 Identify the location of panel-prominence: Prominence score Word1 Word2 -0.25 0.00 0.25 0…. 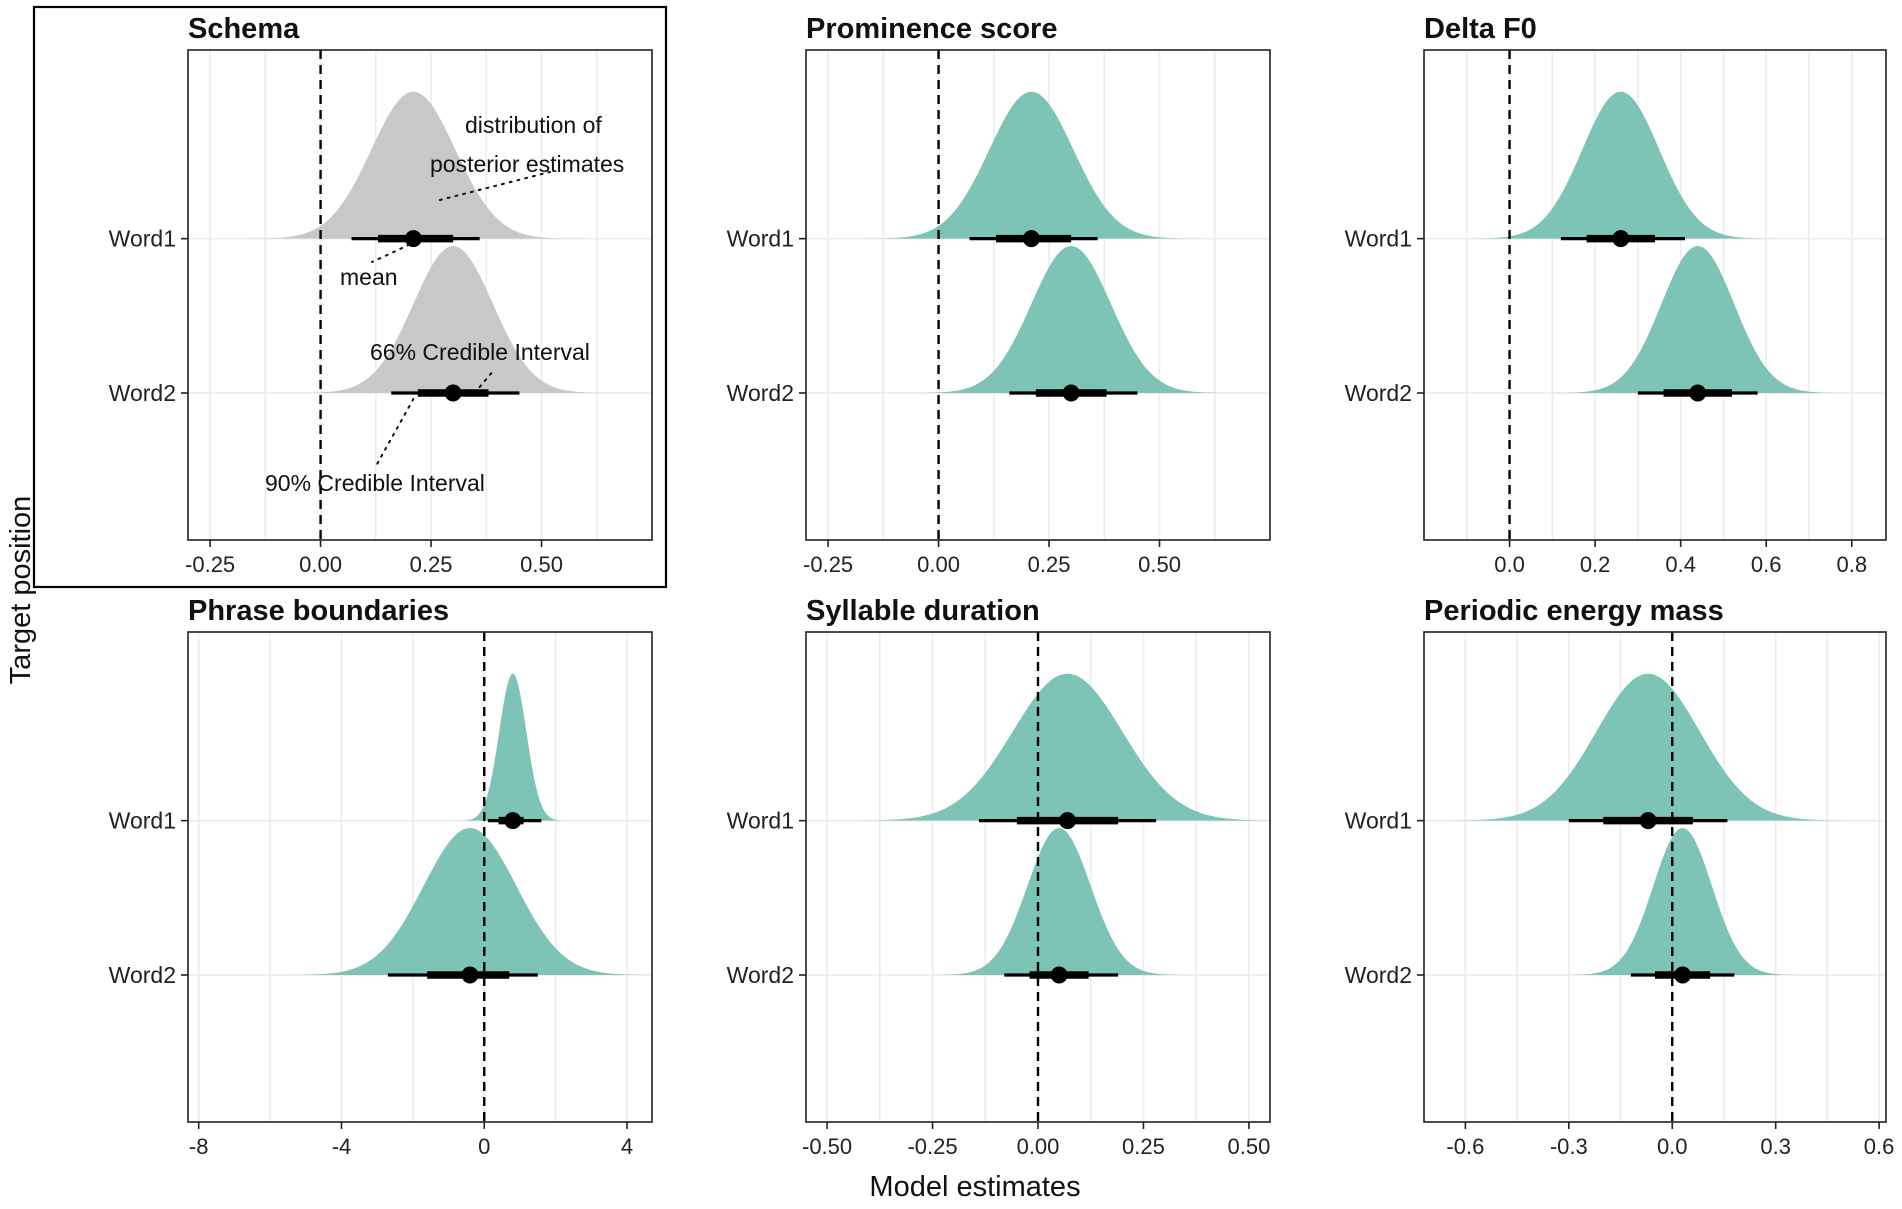
(999, 295).